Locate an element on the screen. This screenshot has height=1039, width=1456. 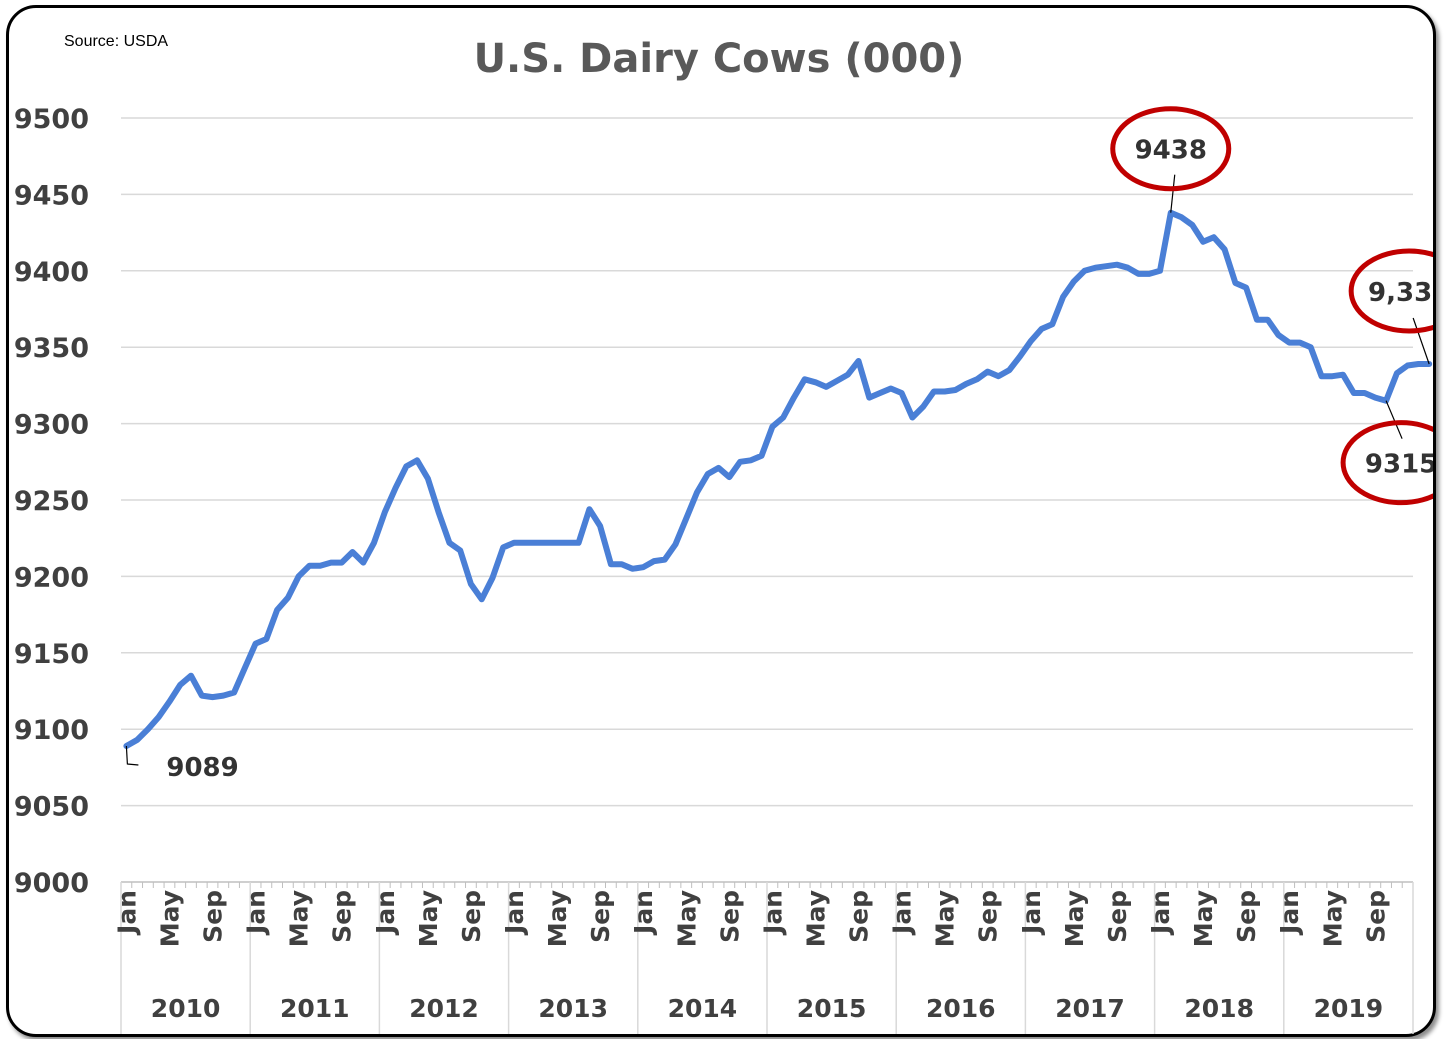
data-label: 9438 is located at coordinates (1171, 151).